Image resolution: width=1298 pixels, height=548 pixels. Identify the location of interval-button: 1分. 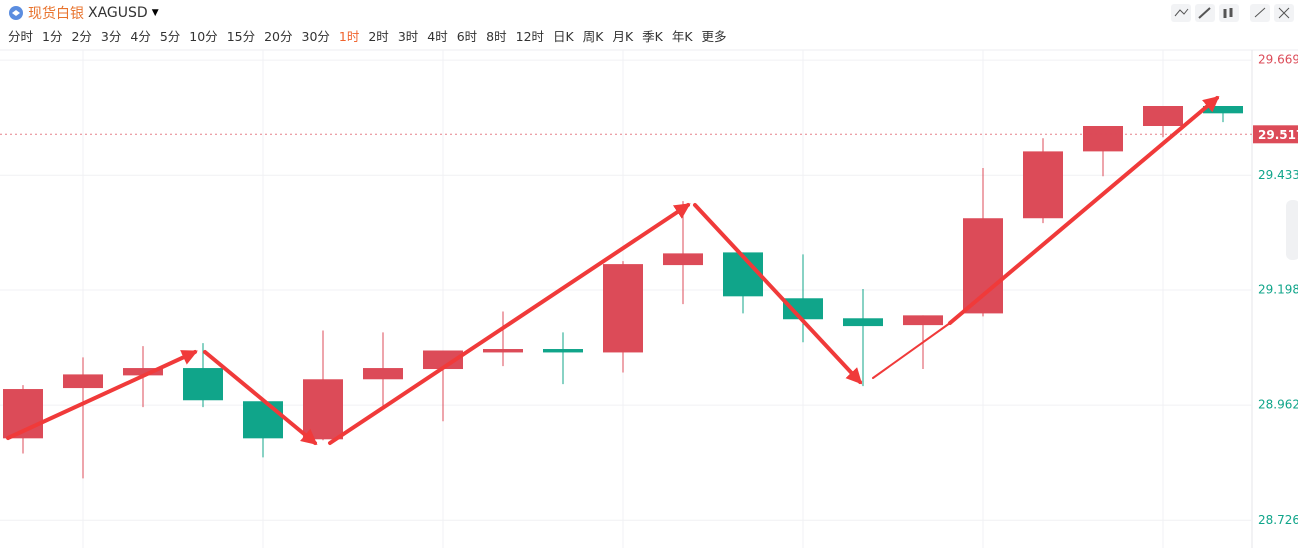
(52, 36).